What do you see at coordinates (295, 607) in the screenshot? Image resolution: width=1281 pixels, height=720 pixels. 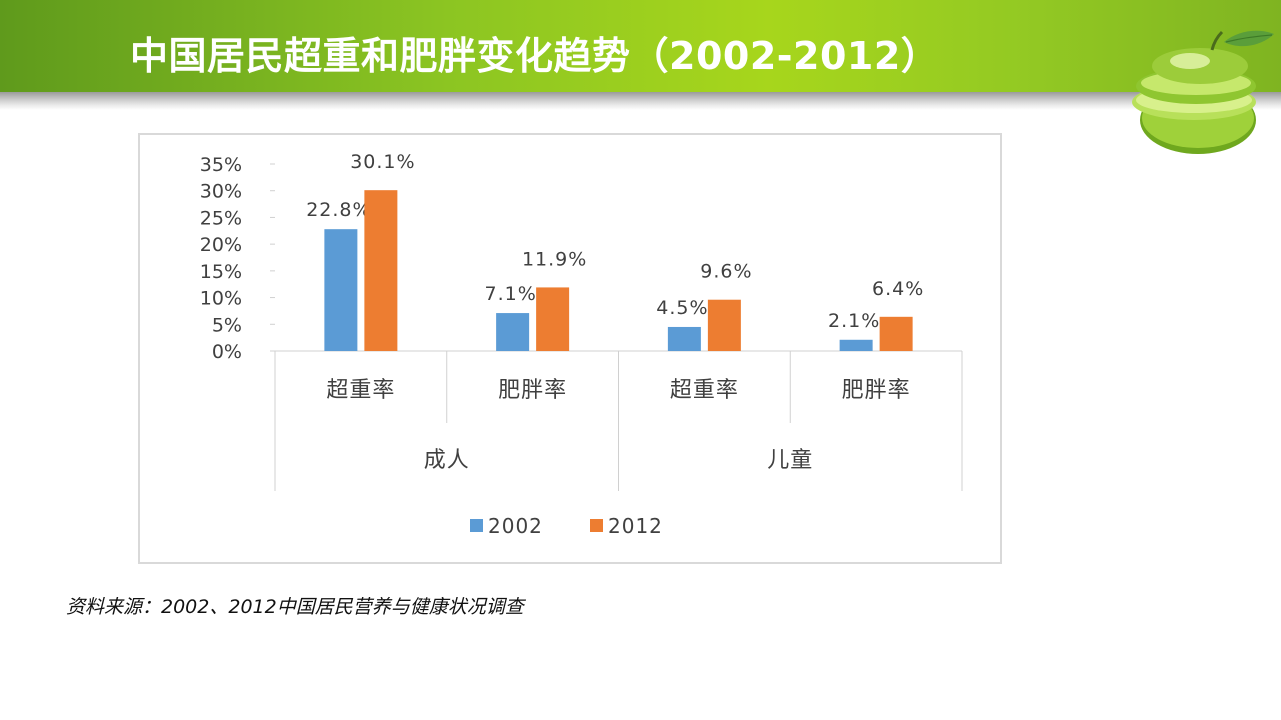 I see `source-note: 资料来源：2002、2012中国居民营养与健康状况调查` at bounding box center [295, 607].